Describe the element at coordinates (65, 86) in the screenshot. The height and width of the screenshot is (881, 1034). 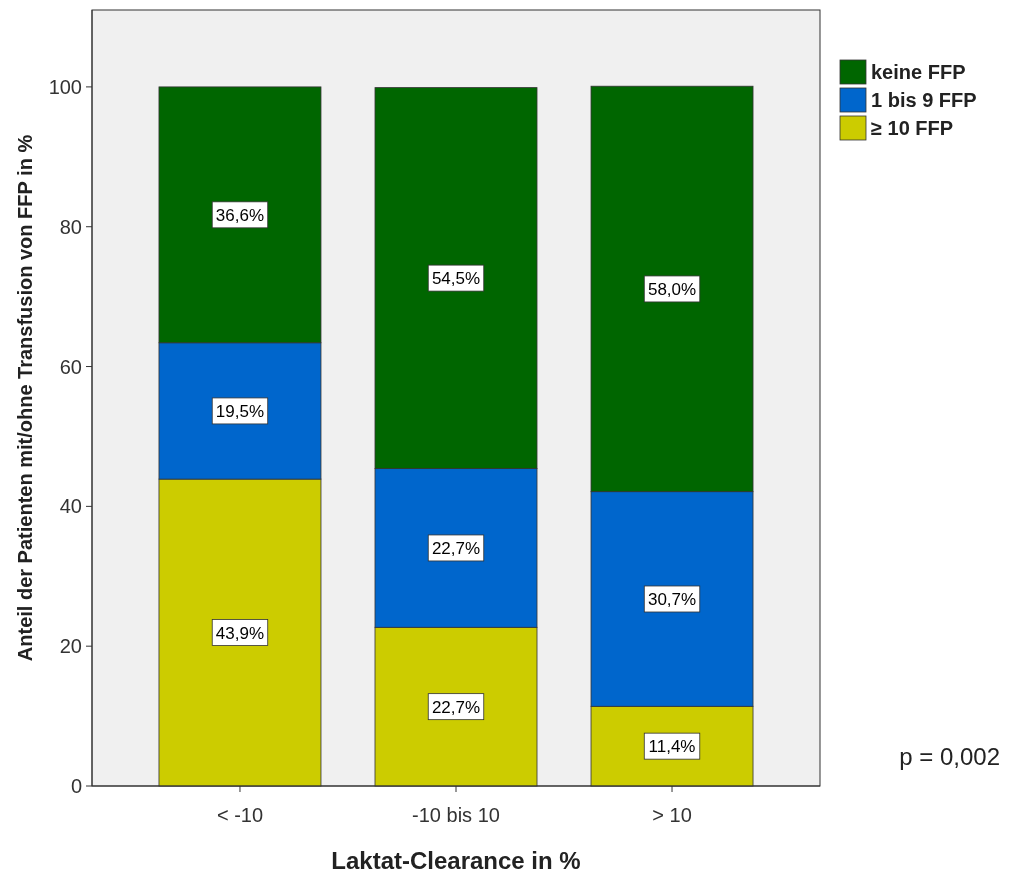
I see `y-tick-label: 100` at that location.